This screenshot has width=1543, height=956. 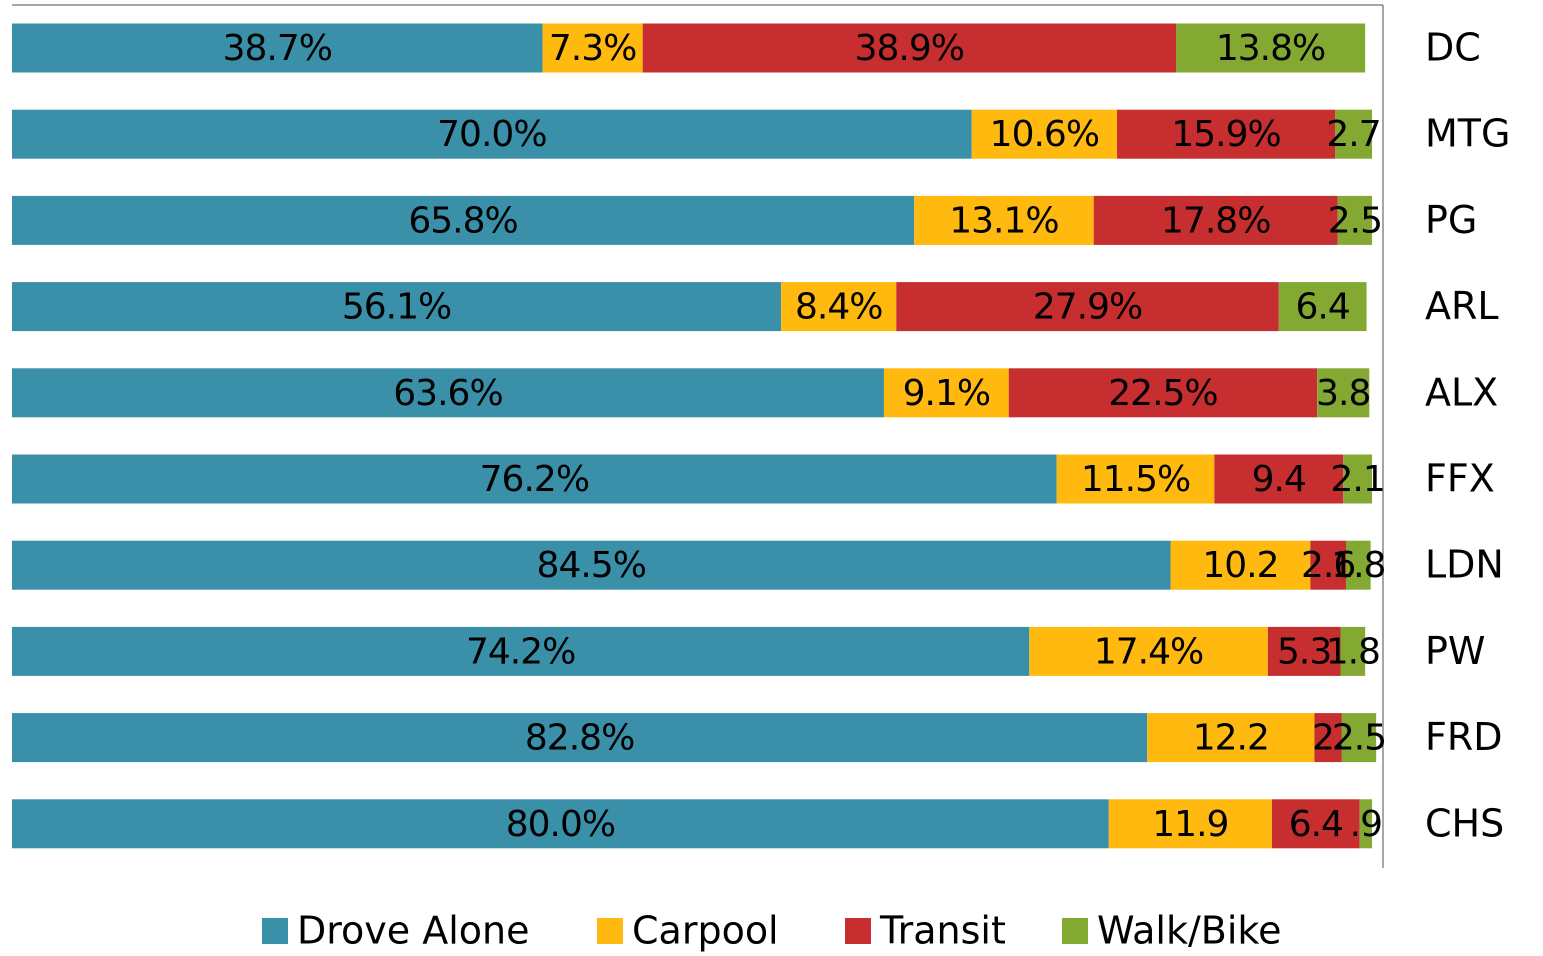 I want to click on data-label: 15.9%, so click(x=1225, y=134).